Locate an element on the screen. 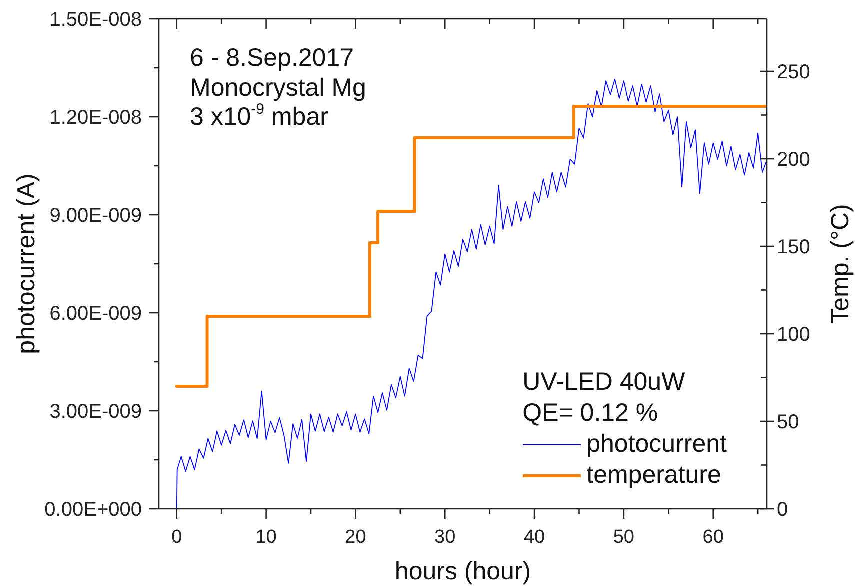 The image size is (855, 586). y2-tick-label: 150 is located at coordinates (793, 247).